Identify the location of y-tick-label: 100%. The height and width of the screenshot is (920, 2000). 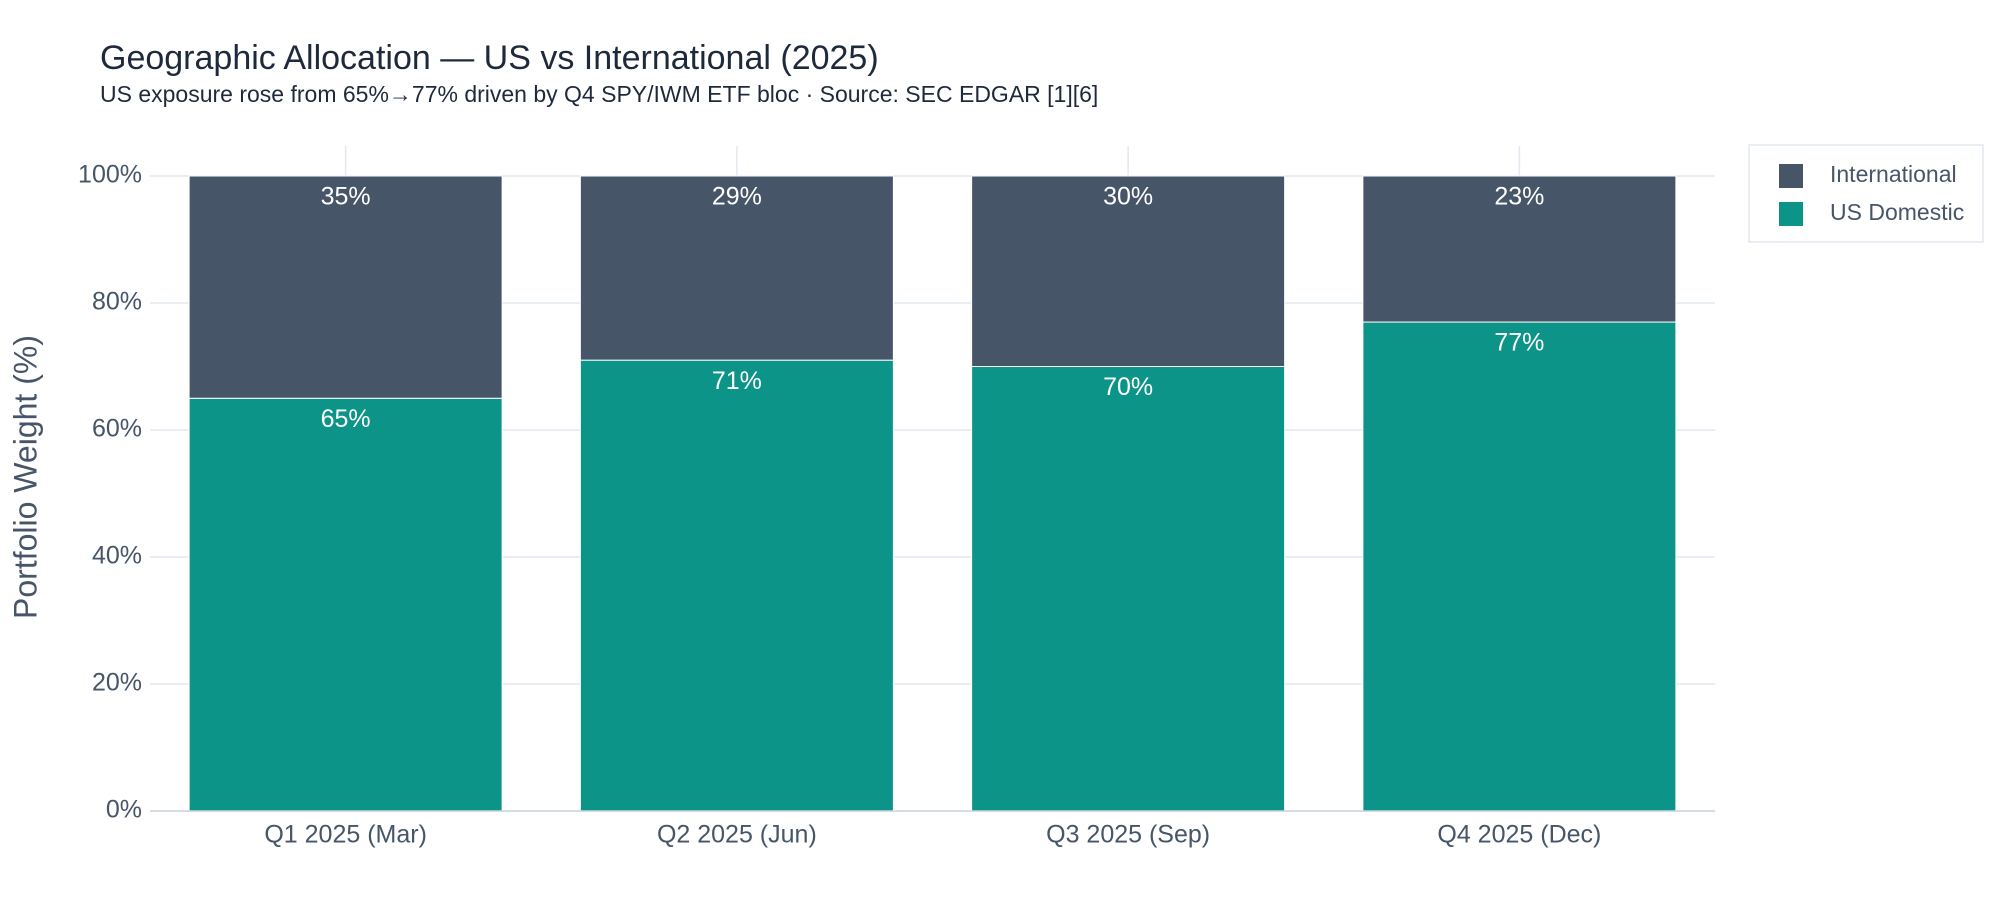
(110, 175).